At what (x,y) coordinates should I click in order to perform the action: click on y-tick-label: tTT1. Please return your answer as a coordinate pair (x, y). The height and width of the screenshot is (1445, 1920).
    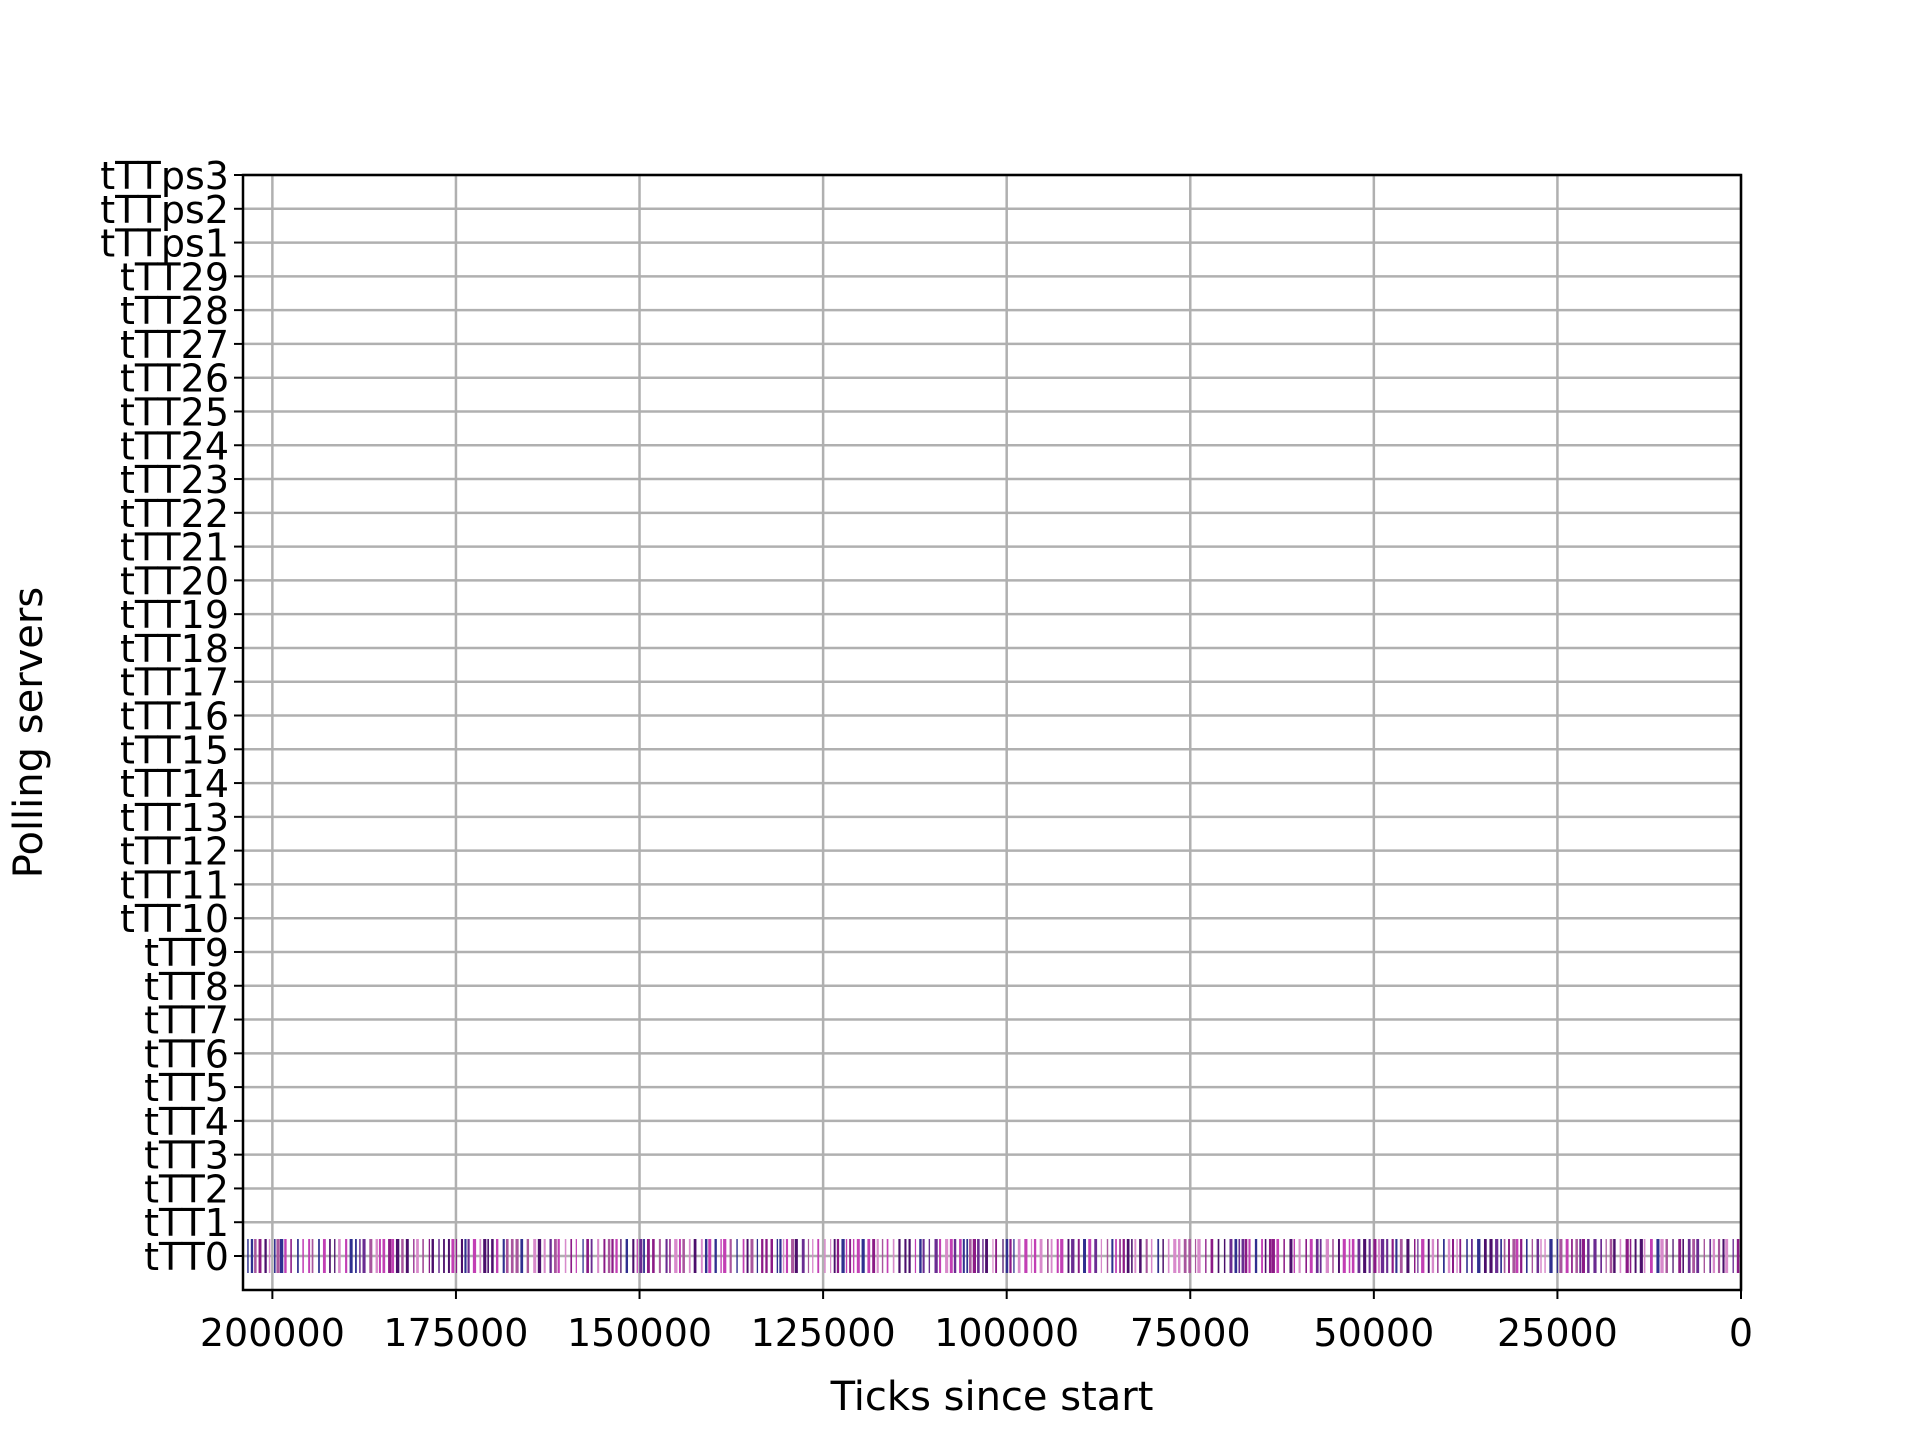
    Looking at the image, I should click on (186, 1223).